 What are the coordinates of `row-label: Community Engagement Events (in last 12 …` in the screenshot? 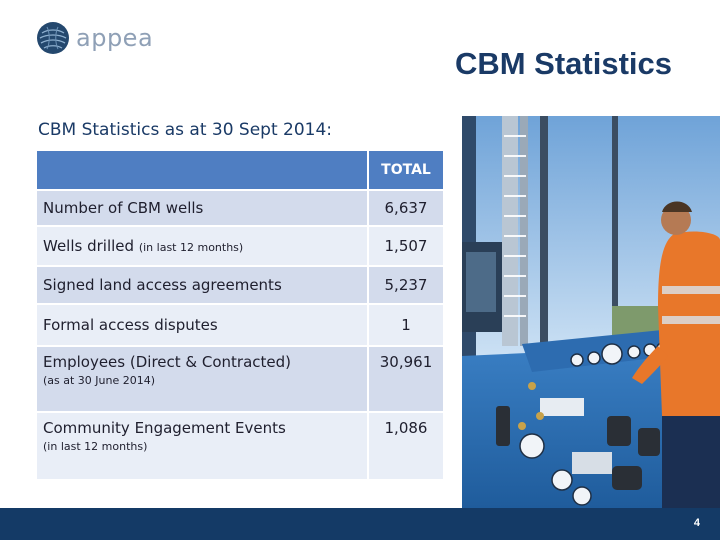 It's located at (202, 446).